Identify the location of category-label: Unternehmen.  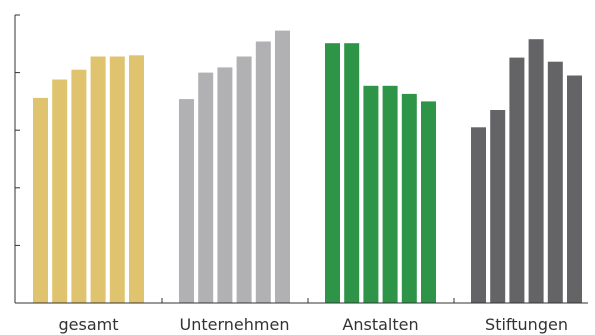
(235, 324).